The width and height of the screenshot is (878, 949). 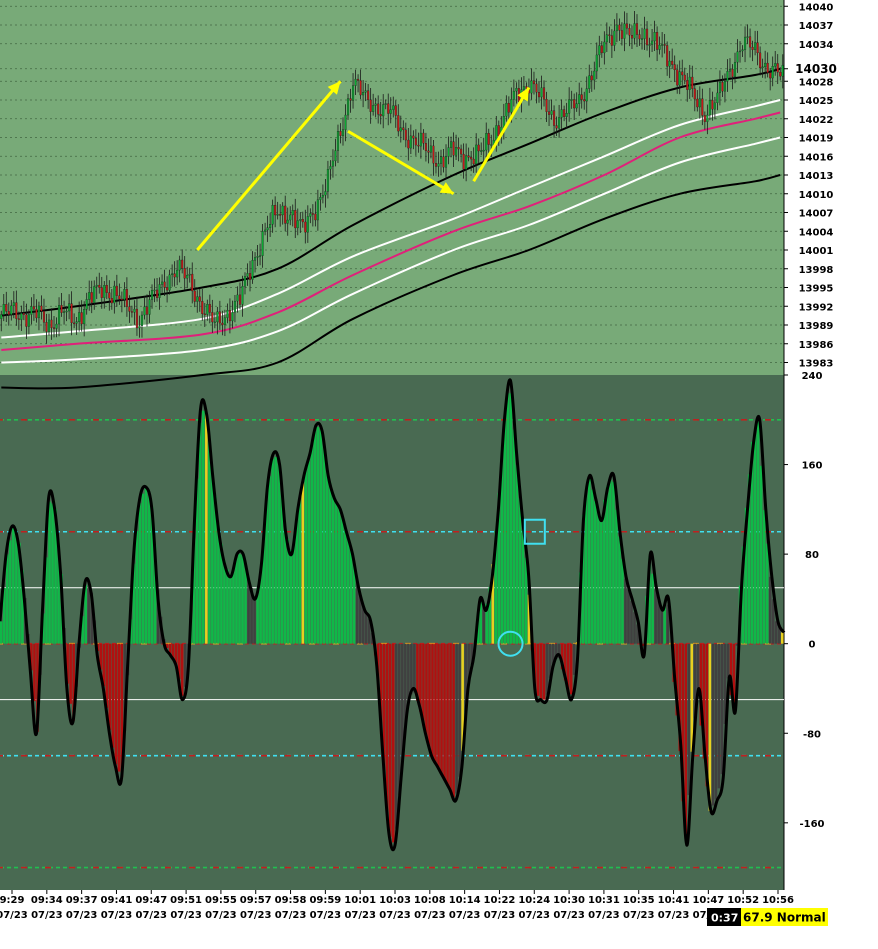 What do you see at coordinates (816, 195) in the screenshot?
I see `price-tick-label: 14010` at bounding box center [816, 195].